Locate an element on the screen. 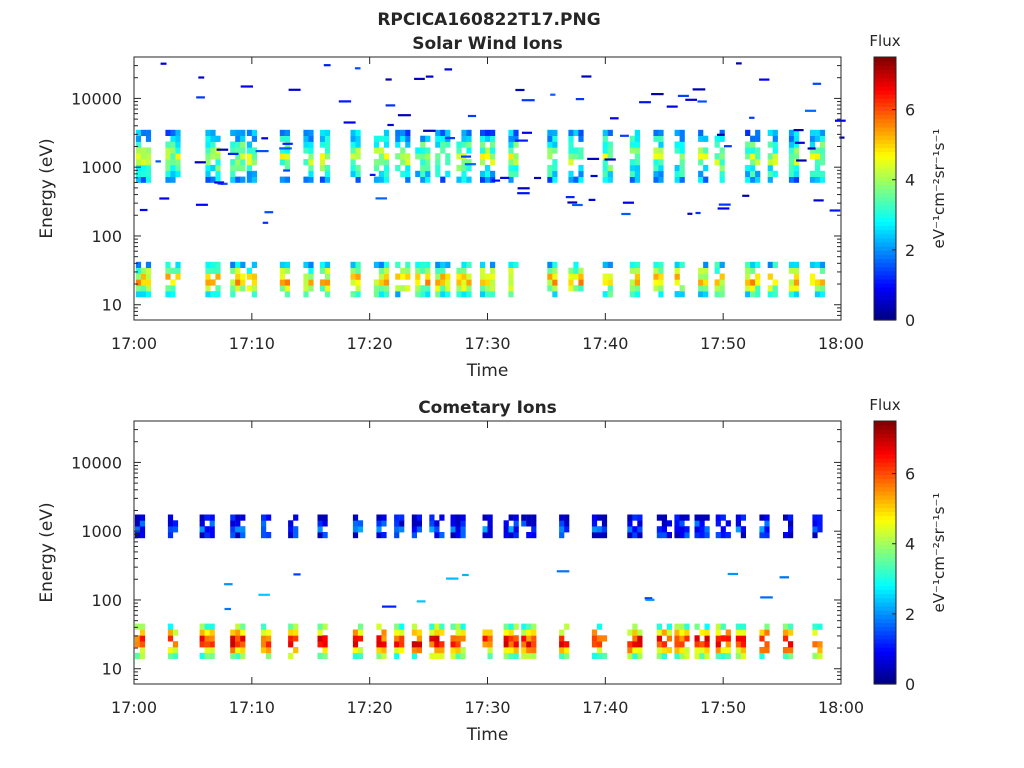 The width and height of the screenshot is (1024, 768). x-tick-label: 18:00 is located at coordinates (841, 707).